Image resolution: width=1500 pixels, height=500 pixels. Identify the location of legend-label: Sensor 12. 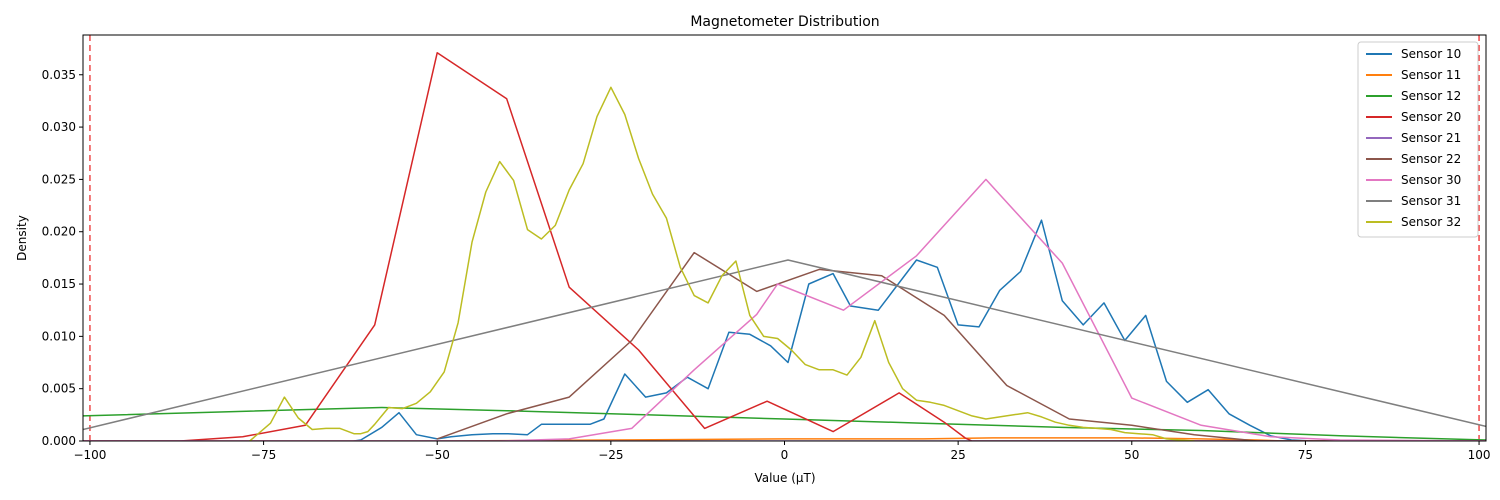
(1431, 96).